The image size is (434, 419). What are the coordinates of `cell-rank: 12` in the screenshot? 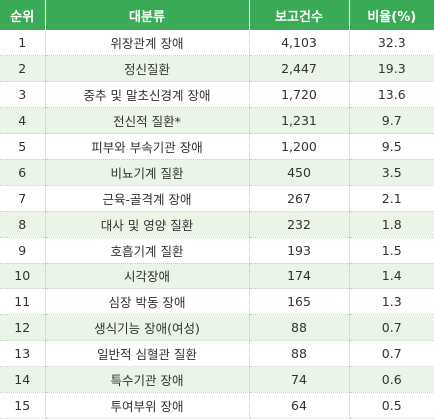 It's located at (22, 328).